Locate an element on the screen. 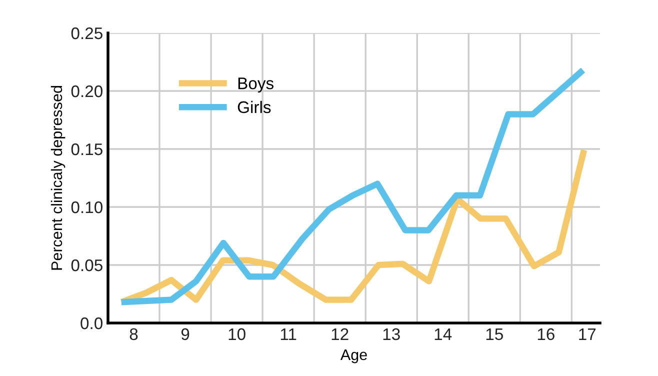  y-tick-label: 0.10 is located at coordinates (86, 207).